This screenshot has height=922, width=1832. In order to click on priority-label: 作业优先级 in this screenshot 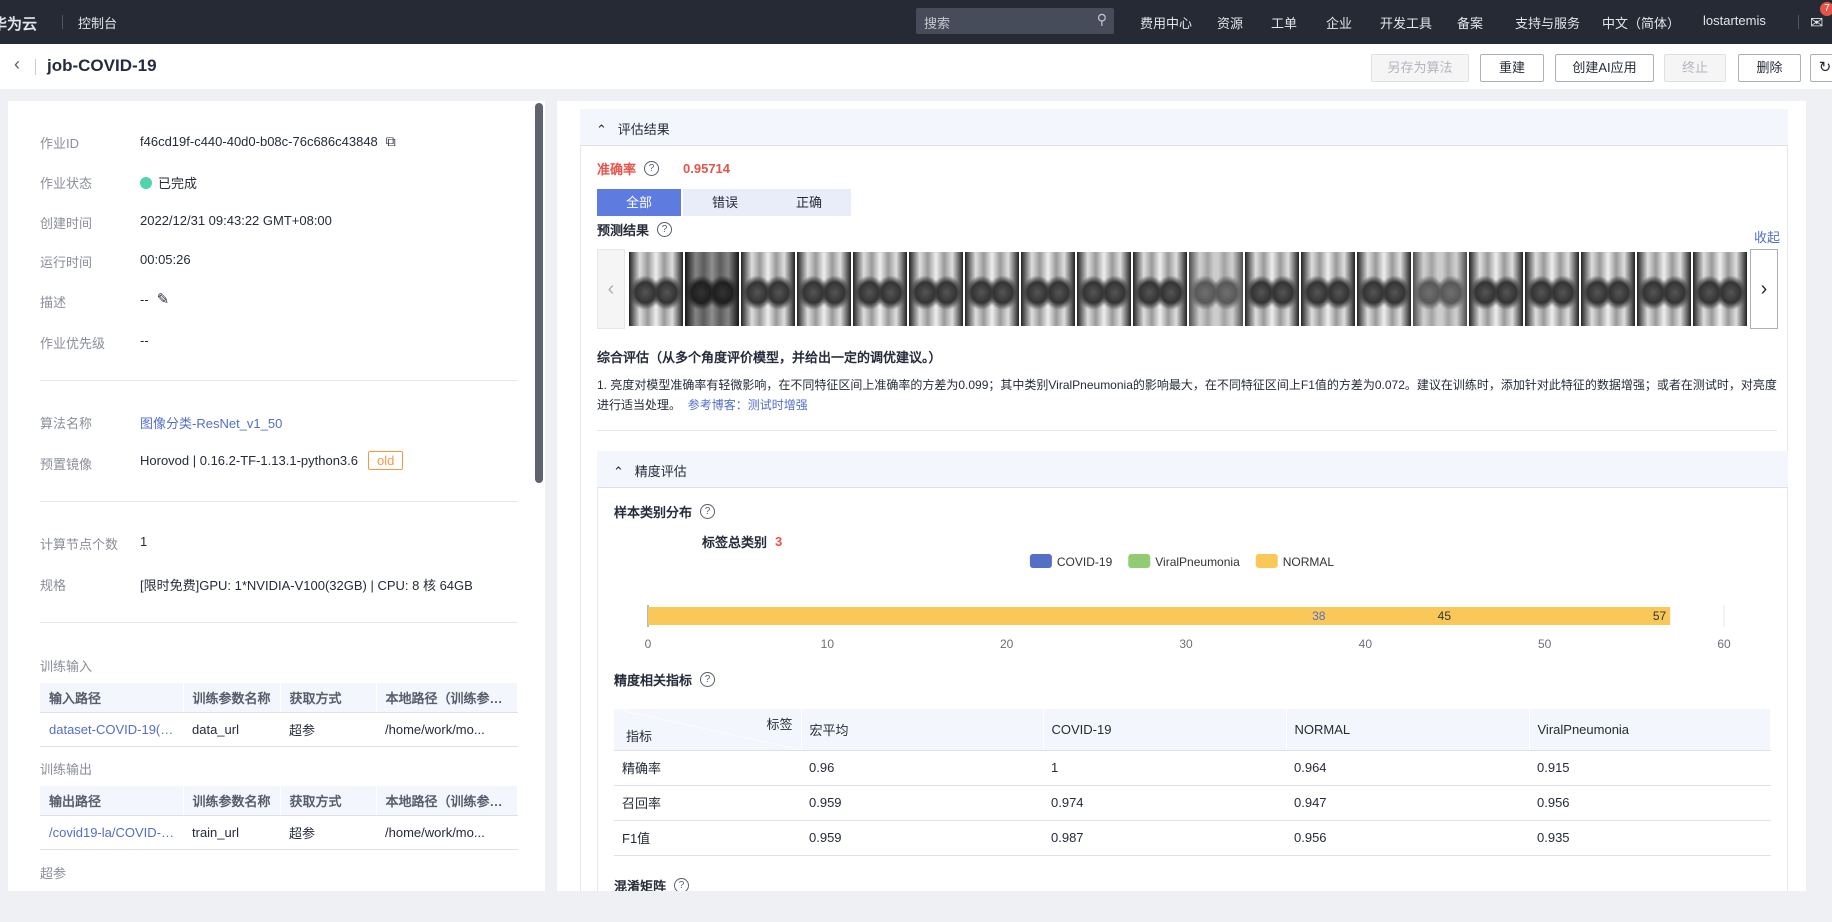, I will do `click(73, 343)`.